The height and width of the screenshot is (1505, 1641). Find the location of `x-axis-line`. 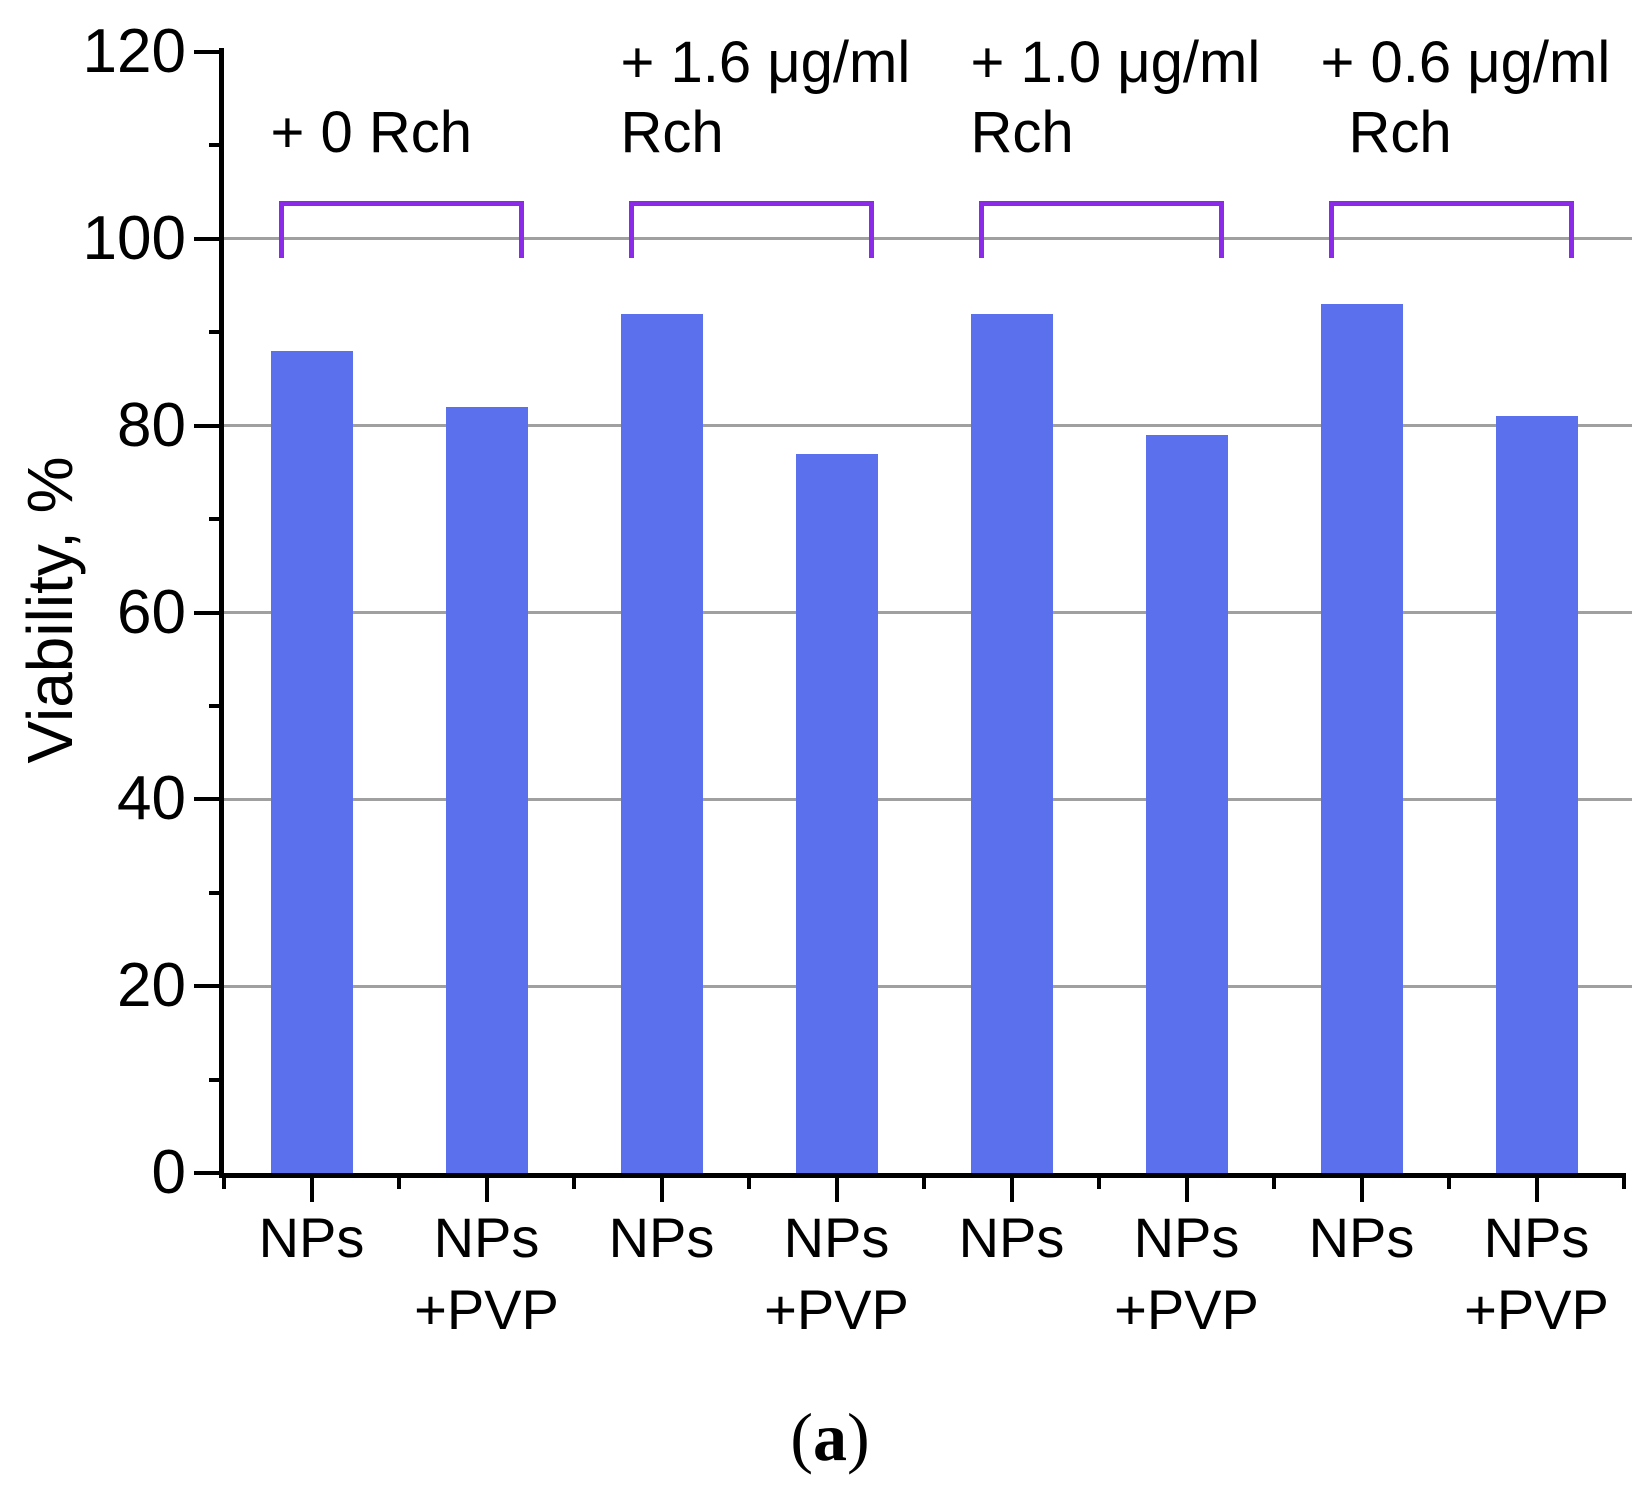

x-axis-line is located at coordinates (922, 1175).